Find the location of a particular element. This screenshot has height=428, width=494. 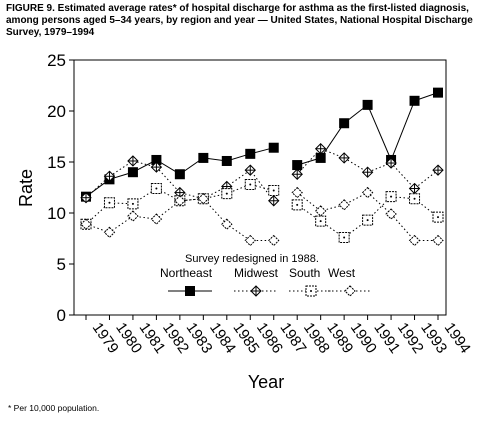

legend-marker-south is located at coordinates (311, 291).